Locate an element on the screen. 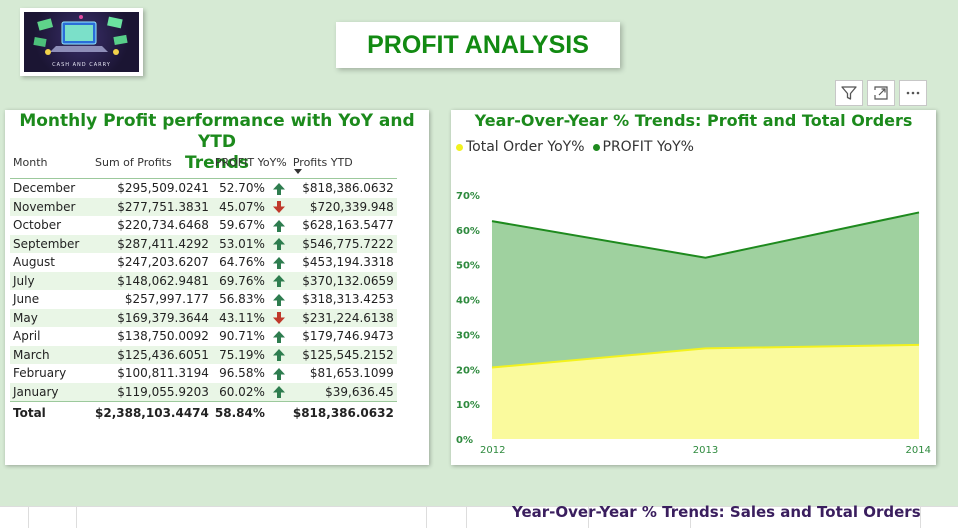  x-tick-label: 2013 is located at coordinates (705, 450).